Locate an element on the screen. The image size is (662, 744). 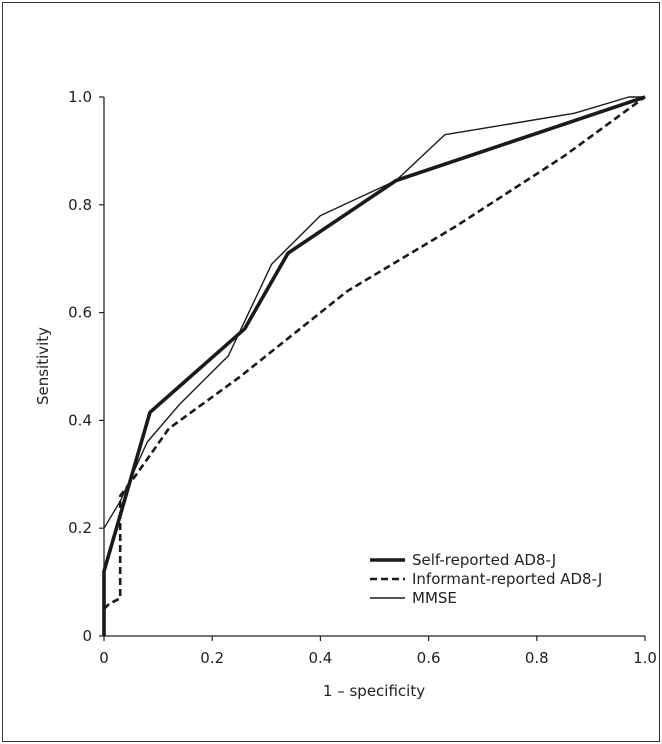
legend-label: Self-reported AD8-J is located at coordinates (484, 560).